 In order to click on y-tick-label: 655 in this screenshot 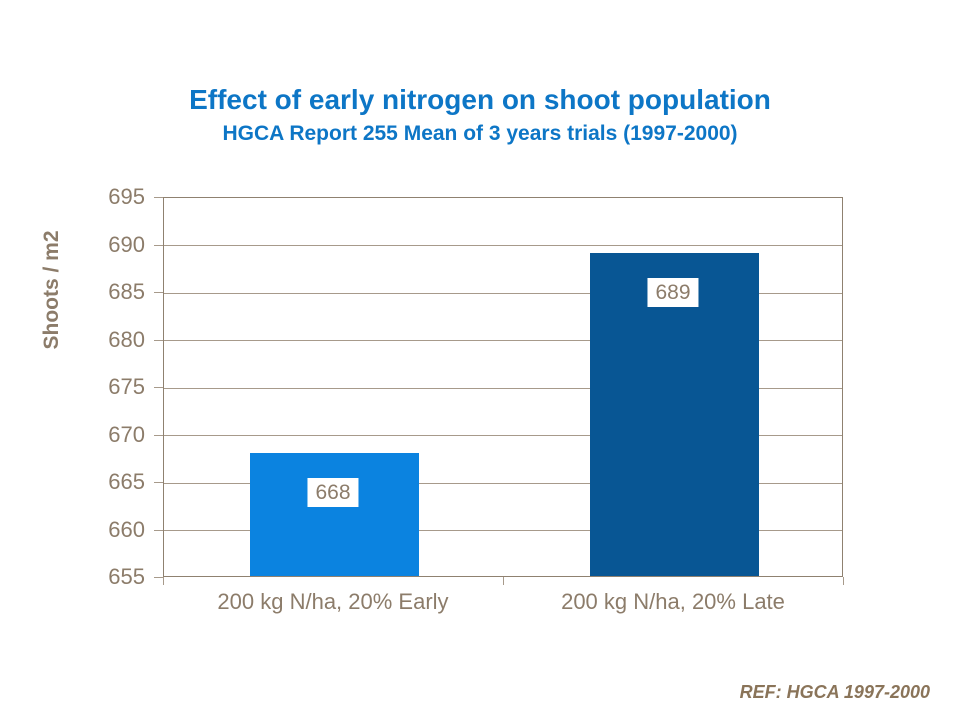, I will do `click(126, 576)`.